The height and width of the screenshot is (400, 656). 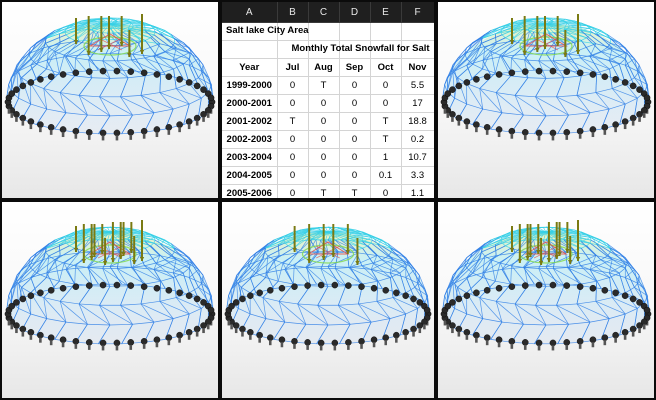 What do you see at coordinates (324, 67) in the screenshot?
I see `header-cell: Aug` at bounding box center [324, 67].